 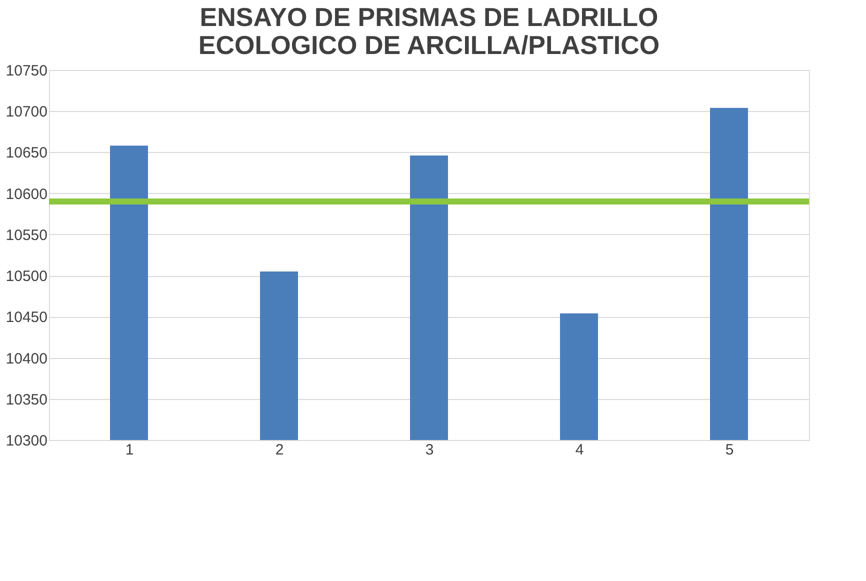 What do you see at coordinates (27, 441) in the screenshot?
I see `y-tick-label: 10300` at bounding box center [27, 441].